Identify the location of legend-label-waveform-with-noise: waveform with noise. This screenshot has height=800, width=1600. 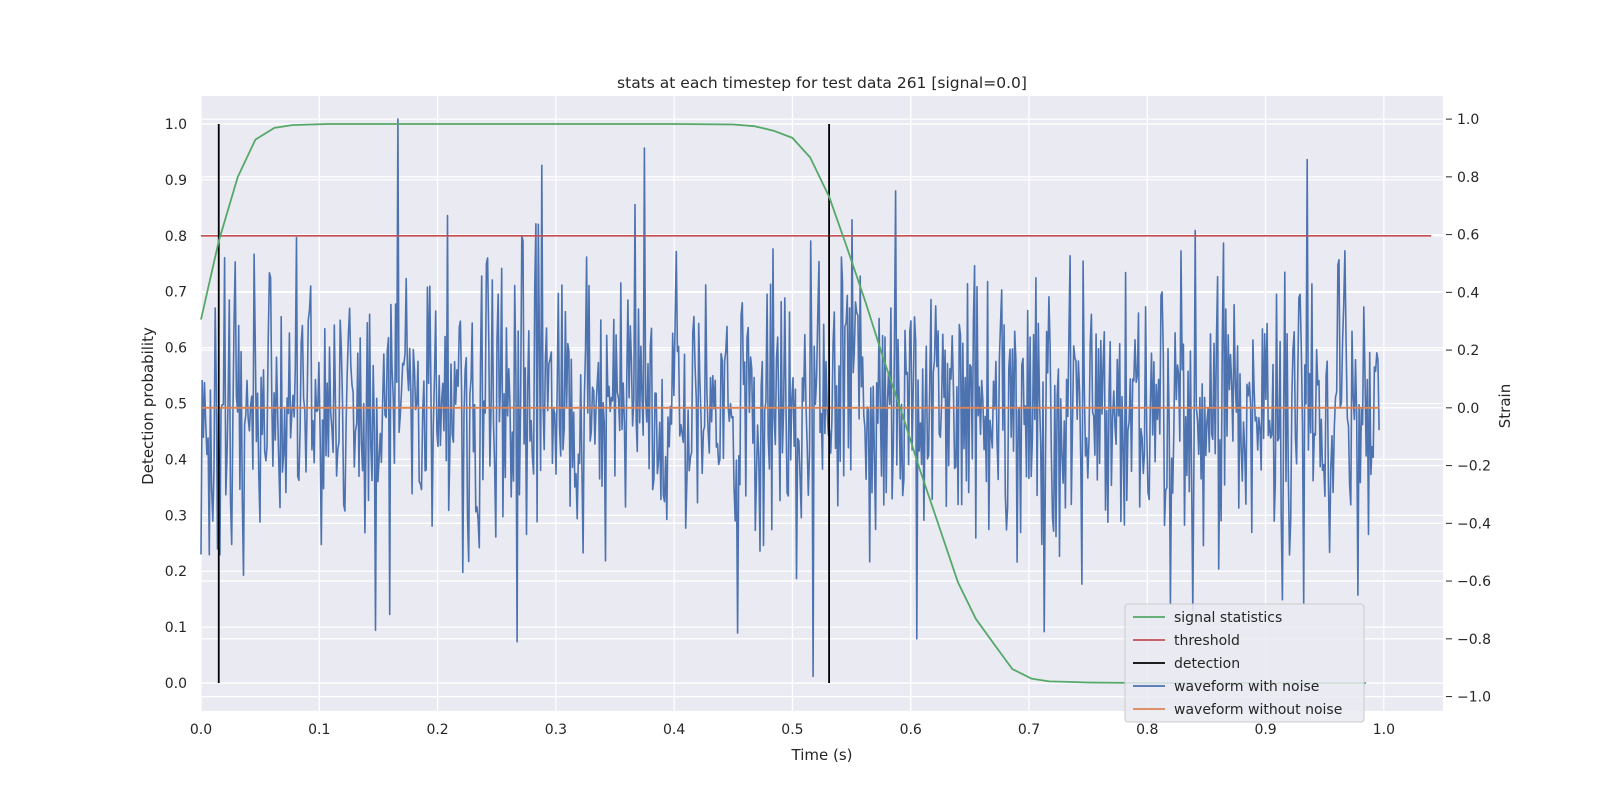
(1246, 687).